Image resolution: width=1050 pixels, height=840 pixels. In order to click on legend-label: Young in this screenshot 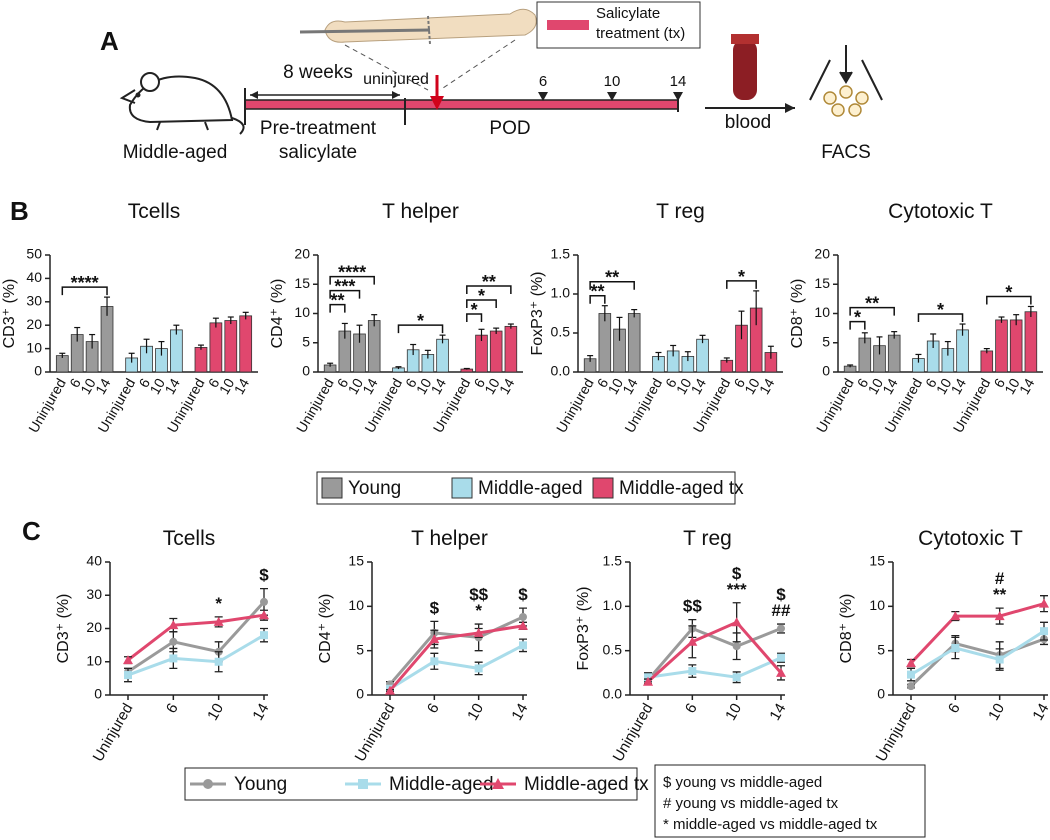, I will do `click(374, 488)`.